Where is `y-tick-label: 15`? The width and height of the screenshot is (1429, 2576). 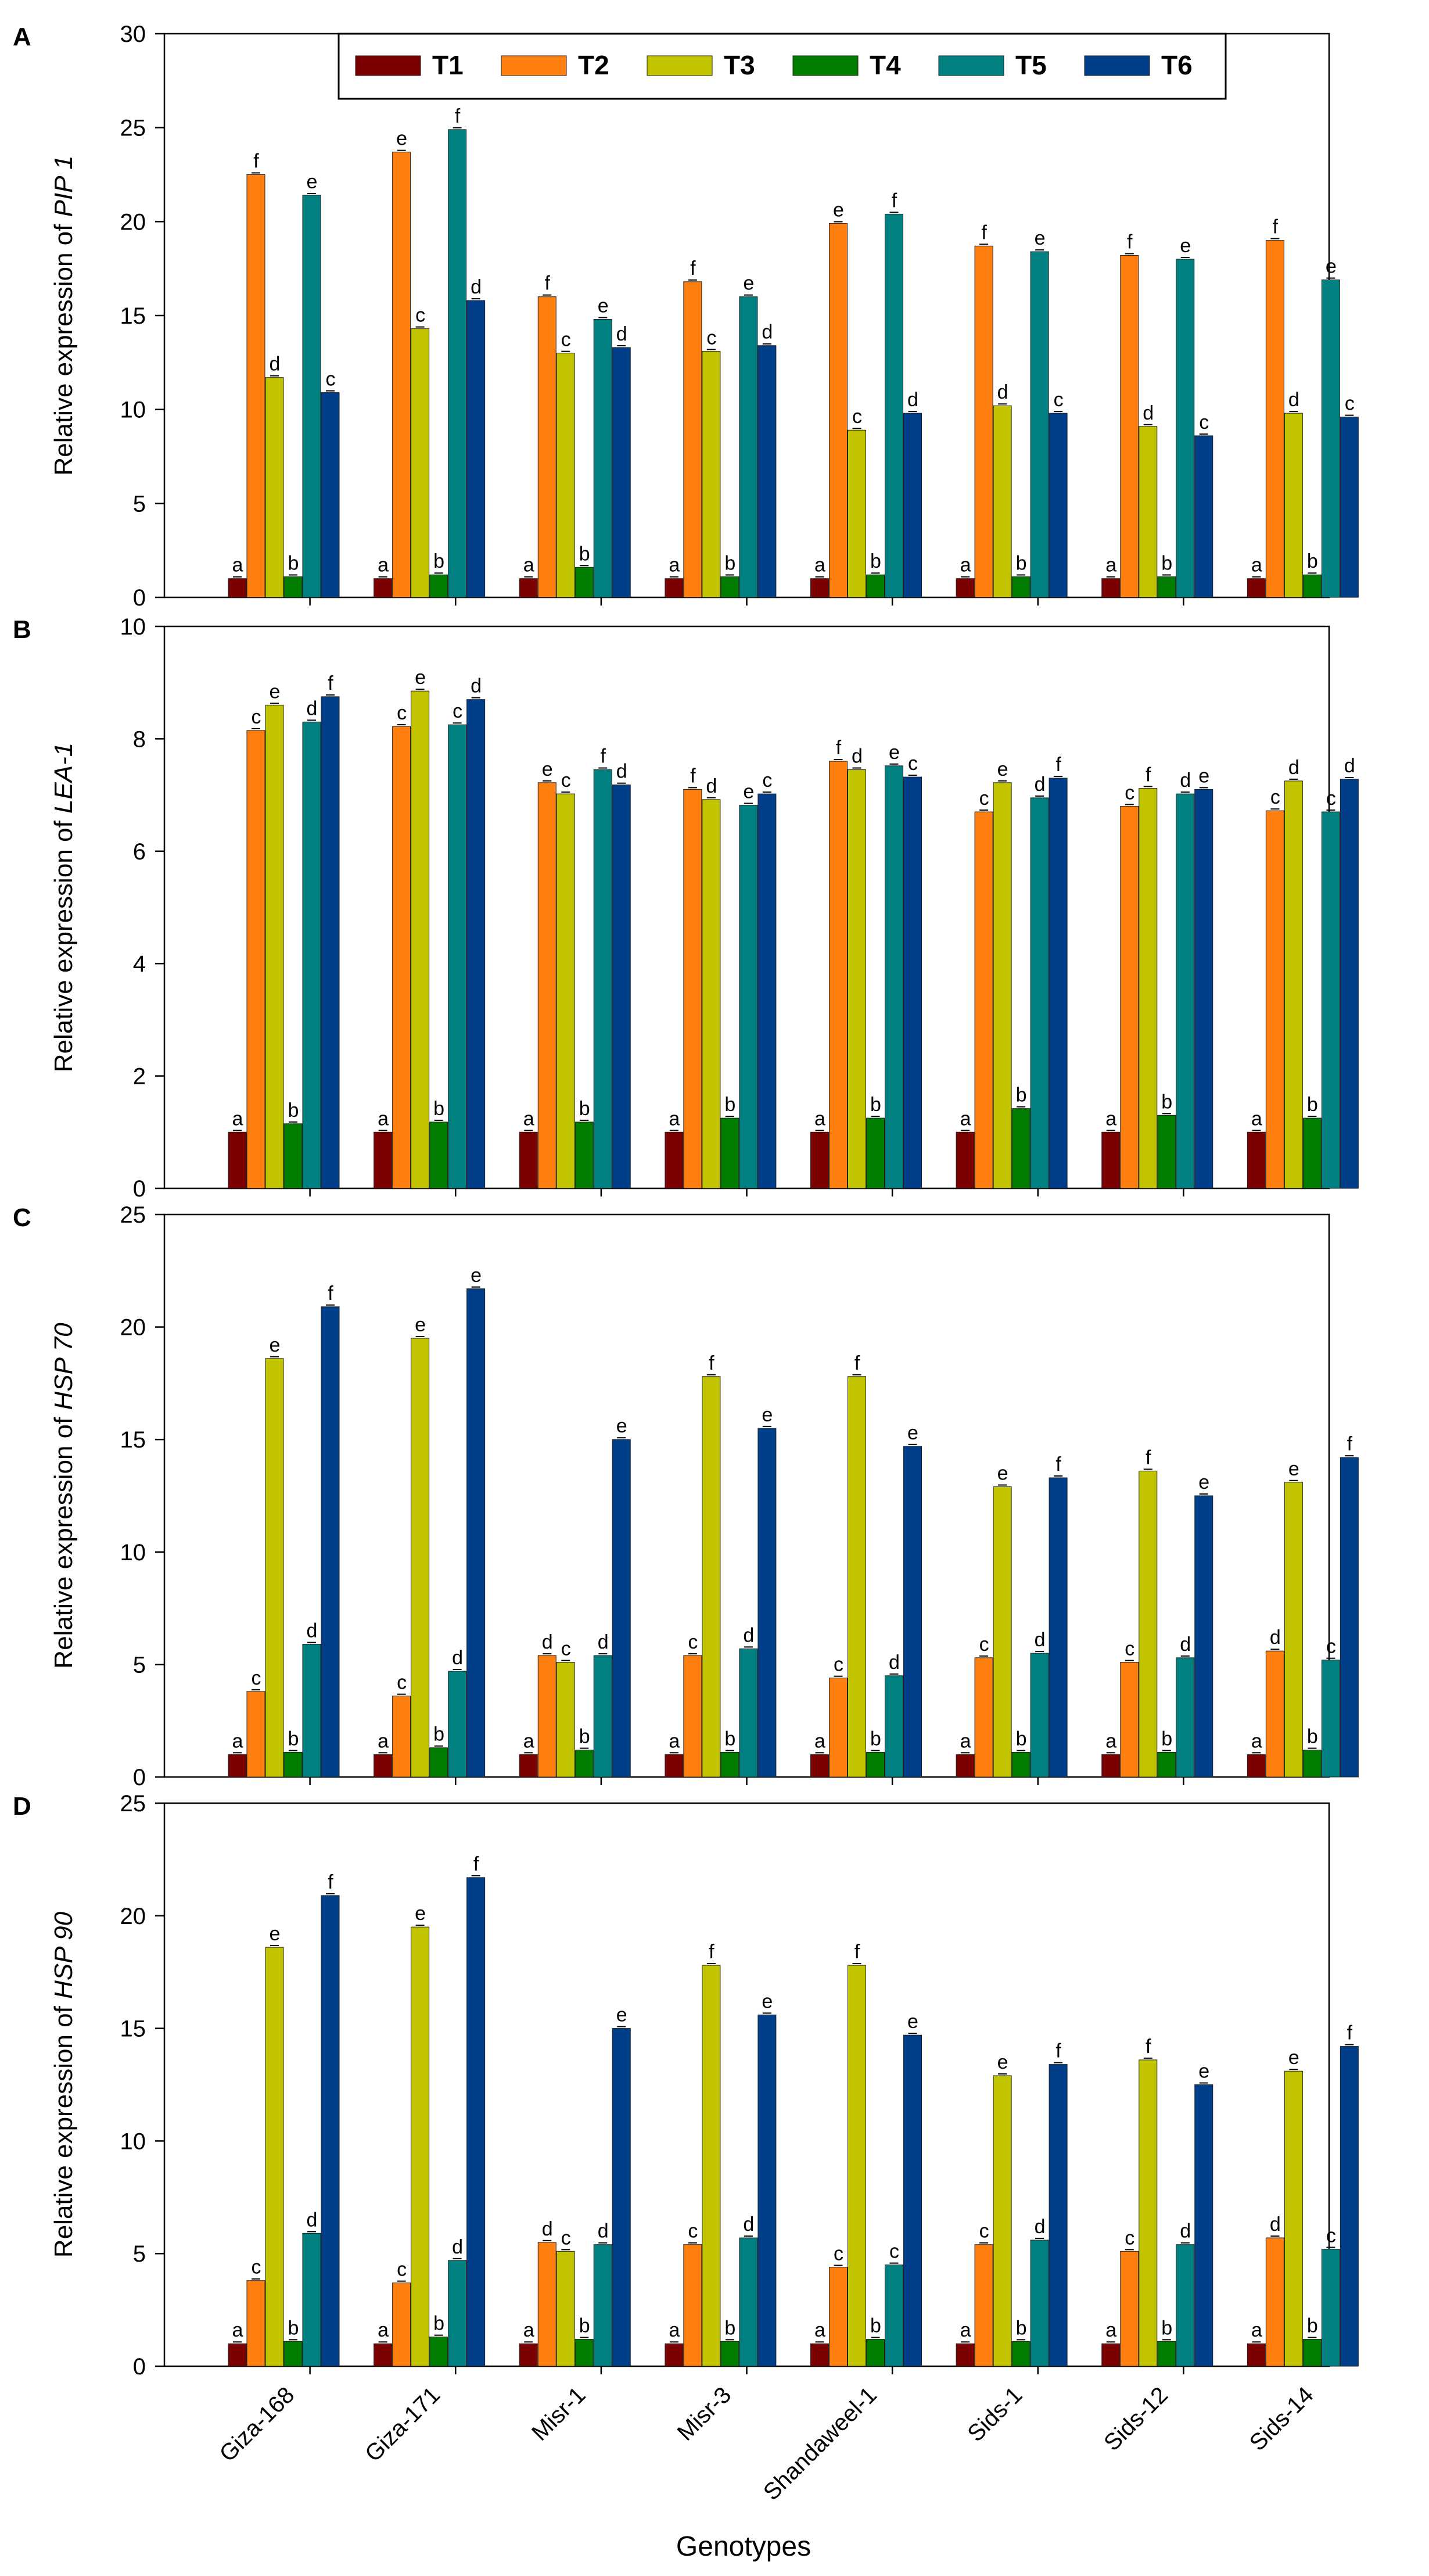 y-tick-label: 15 is located at coordinates (133, 2029).